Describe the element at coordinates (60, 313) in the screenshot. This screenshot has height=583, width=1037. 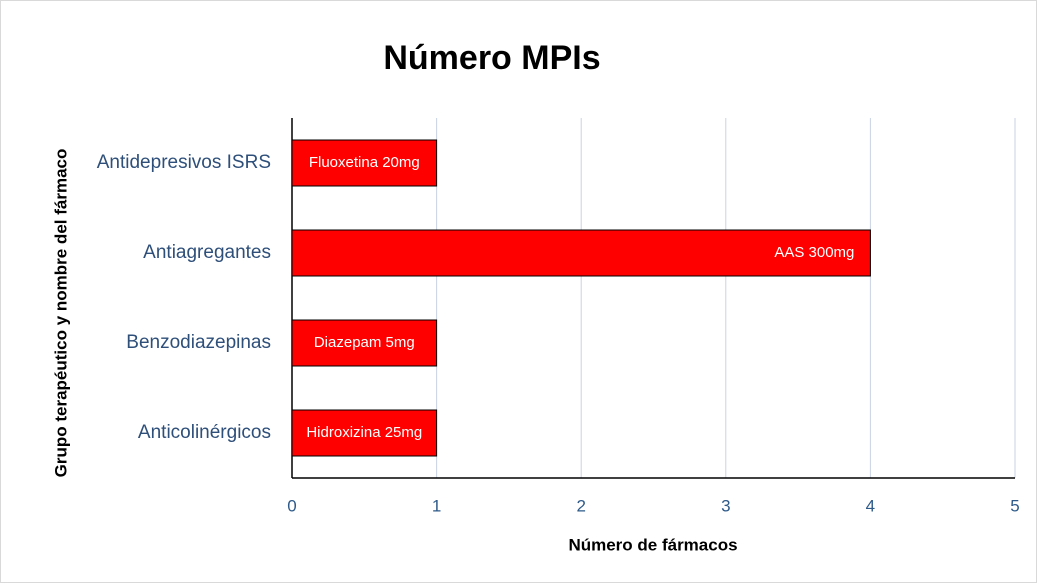
I see `y-axis-label: Grupo terapéutico y nombre del fármaco` at that location.